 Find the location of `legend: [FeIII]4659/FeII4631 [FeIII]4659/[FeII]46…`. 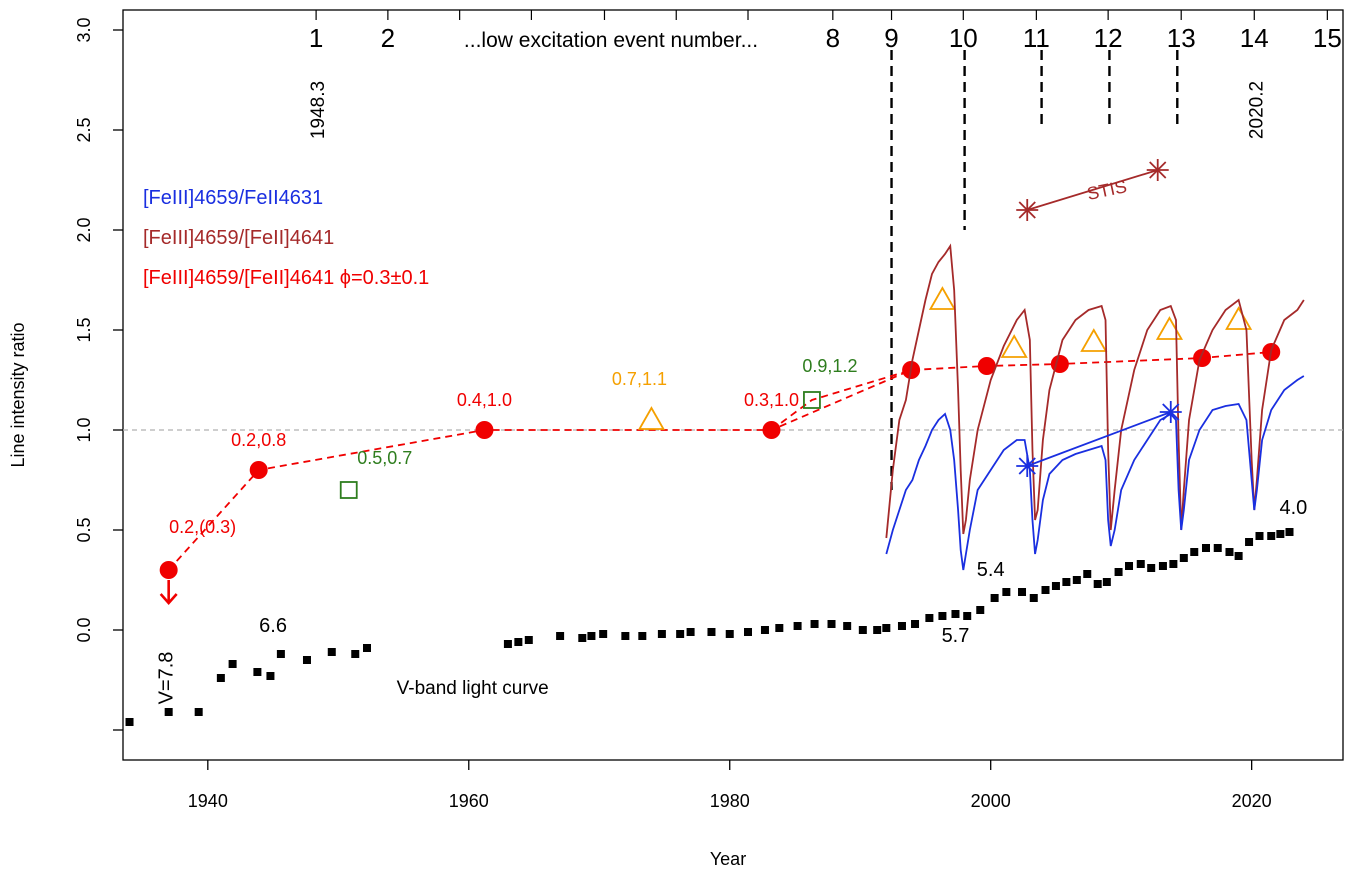

legend: [FeIII]4659/FeII4631 [FeIII]4659/[FeII]46… is located at coordinates (286, 238).